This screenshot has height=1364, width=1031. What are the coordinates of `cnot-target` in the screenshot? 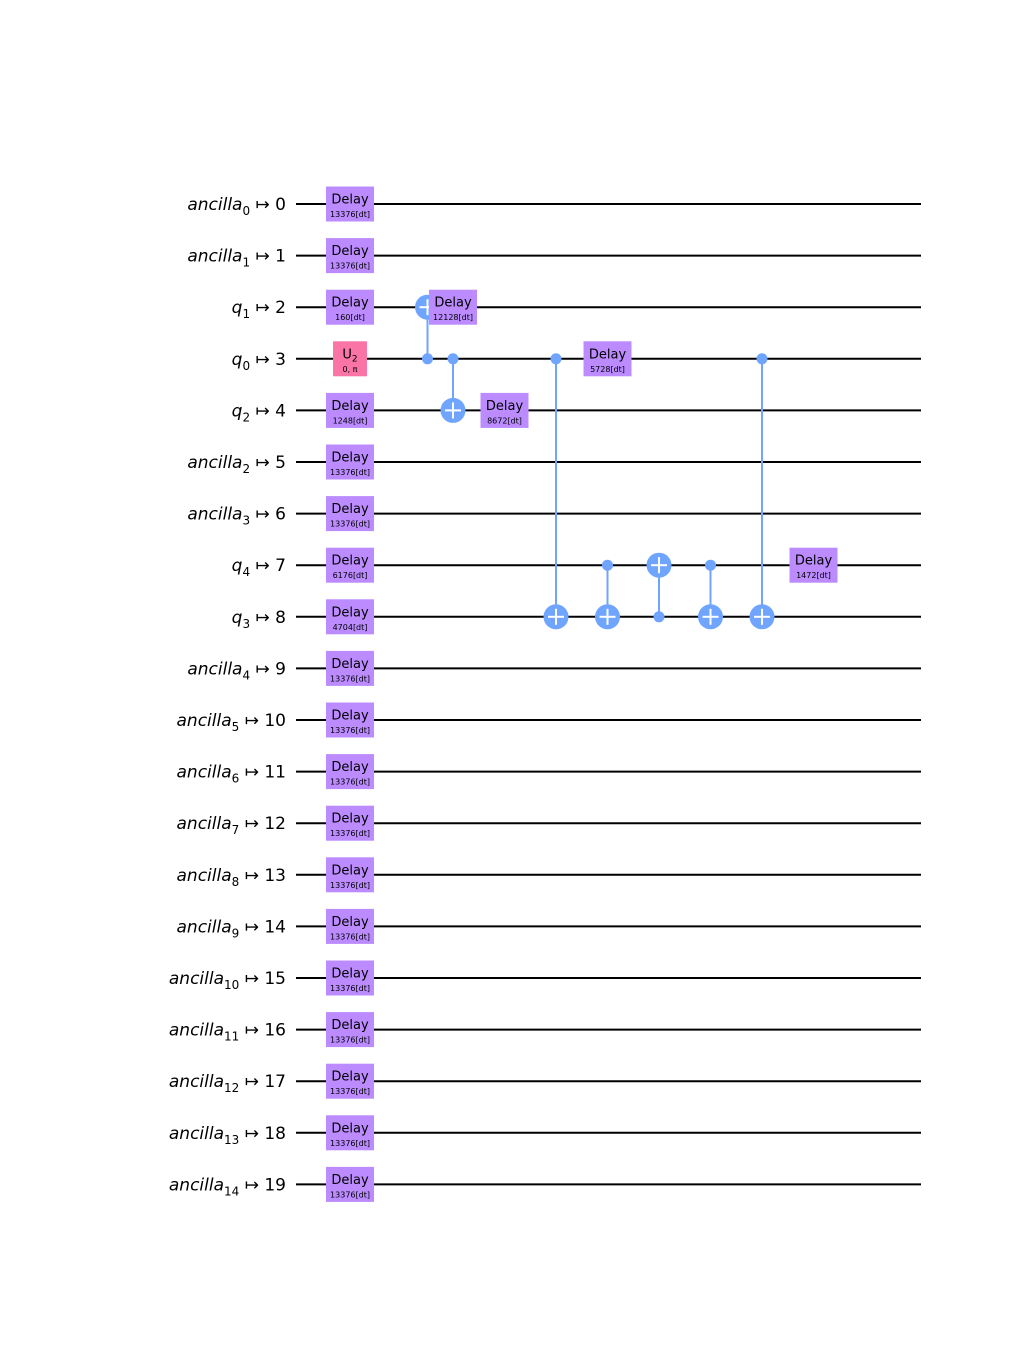 It's located at (607, 617).